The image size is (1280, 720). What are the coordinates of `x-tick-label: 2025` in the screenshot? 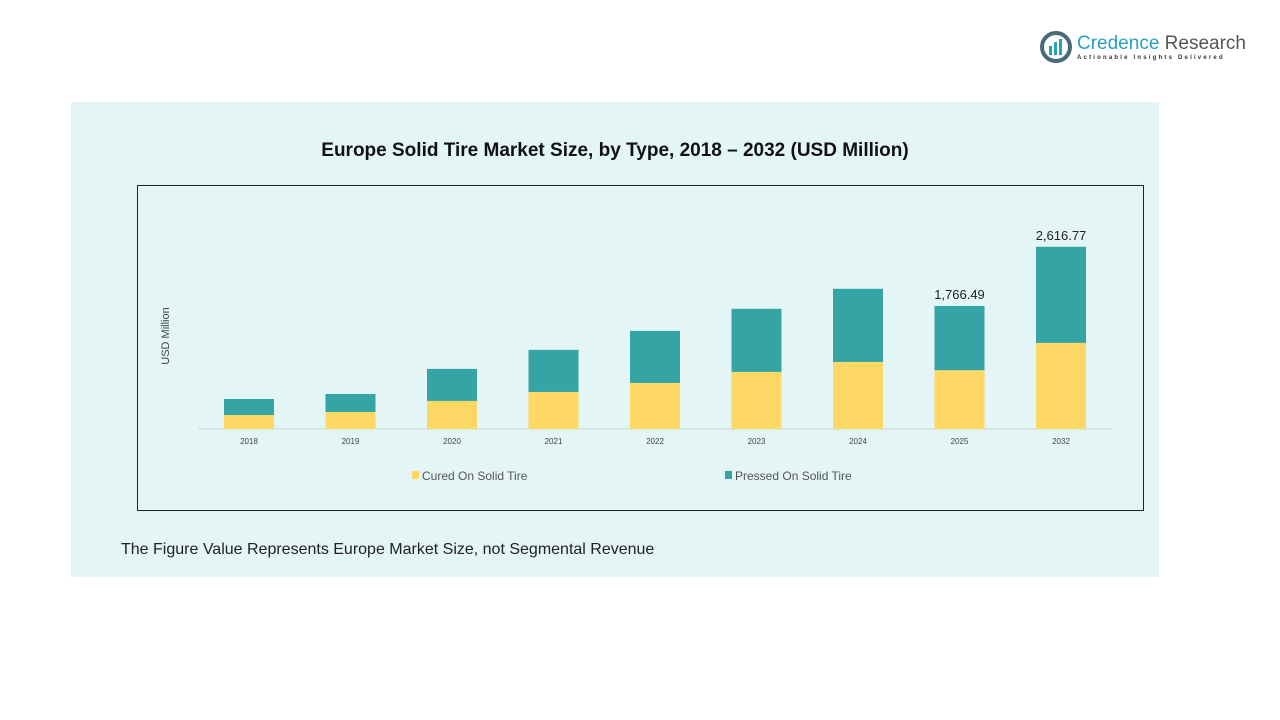 It's located at (960, 441).